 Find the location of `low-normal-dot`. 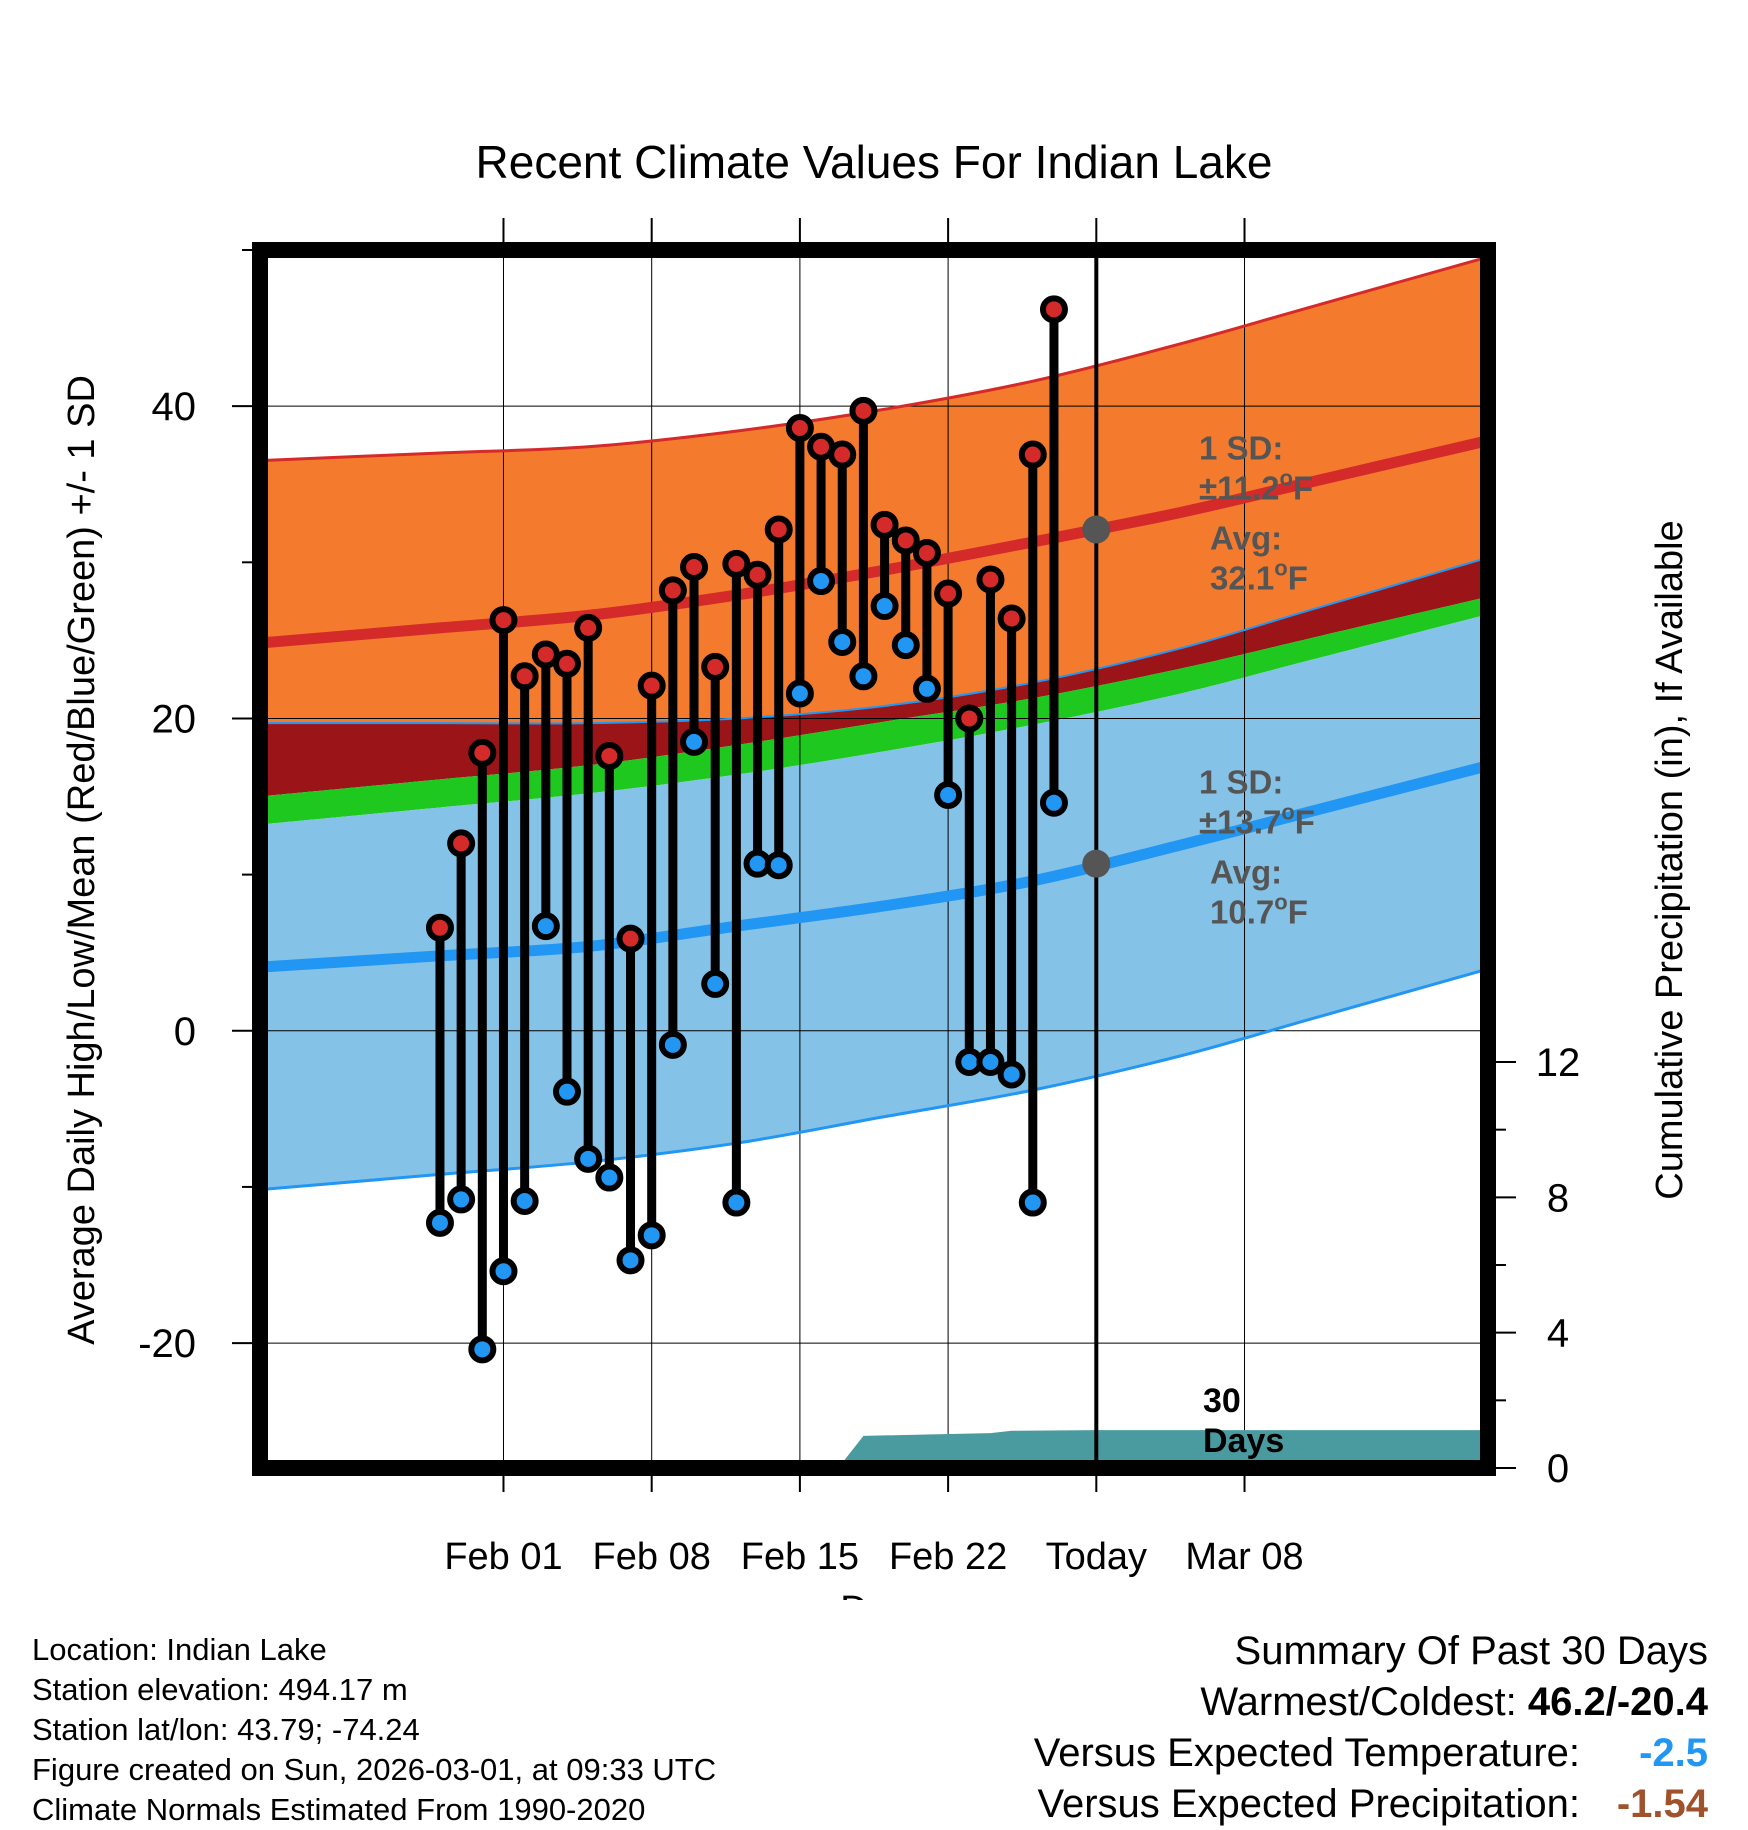

low-normal-dot is located at coordinates (1096, 863).